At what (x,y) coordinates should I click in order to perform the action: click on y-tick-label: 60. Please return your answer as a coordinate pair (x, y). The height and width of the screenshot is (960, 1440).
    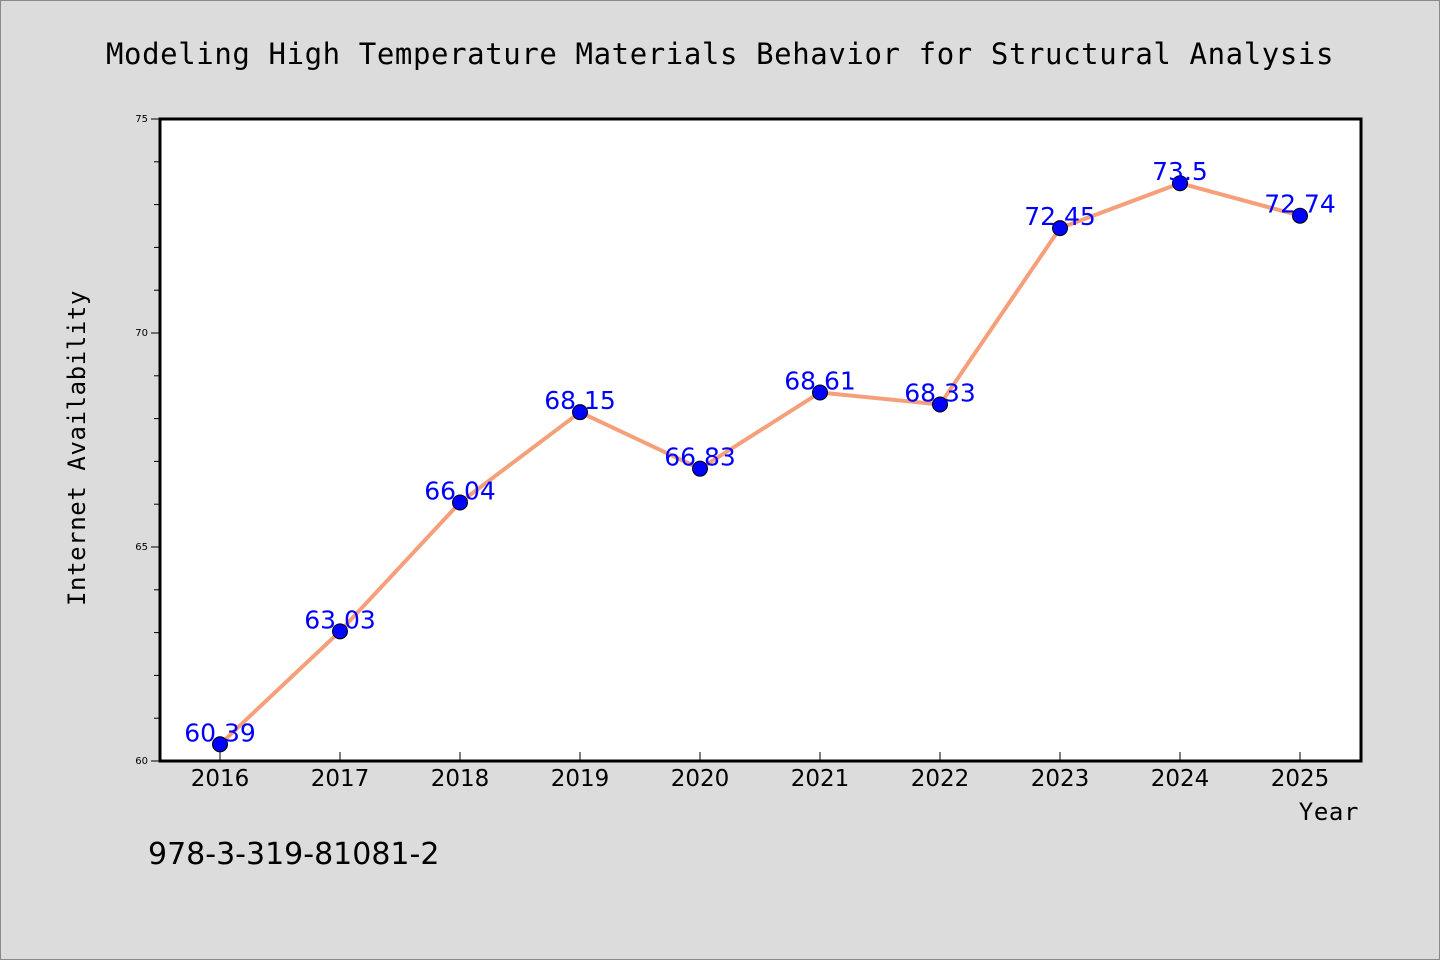
    Looking at the image, I should click on (141, 761).